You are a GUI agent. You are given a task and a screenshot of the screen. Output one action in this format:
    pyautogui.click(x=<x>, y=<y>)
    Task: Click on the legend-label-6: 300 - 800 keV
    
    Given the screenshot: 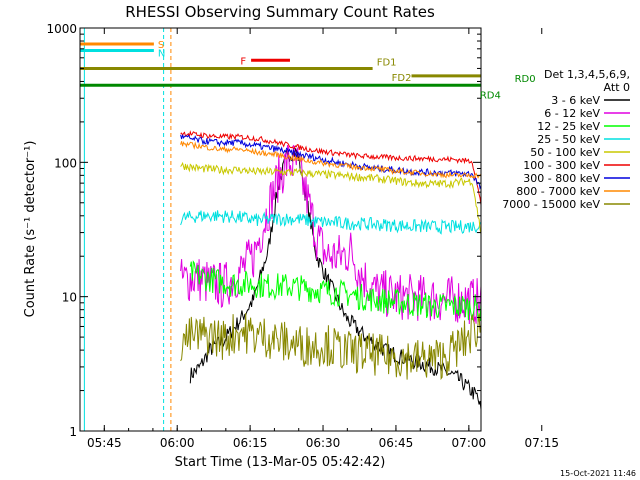 What is the action you would take?
    pyautogui.click(x=561, y=178)
    